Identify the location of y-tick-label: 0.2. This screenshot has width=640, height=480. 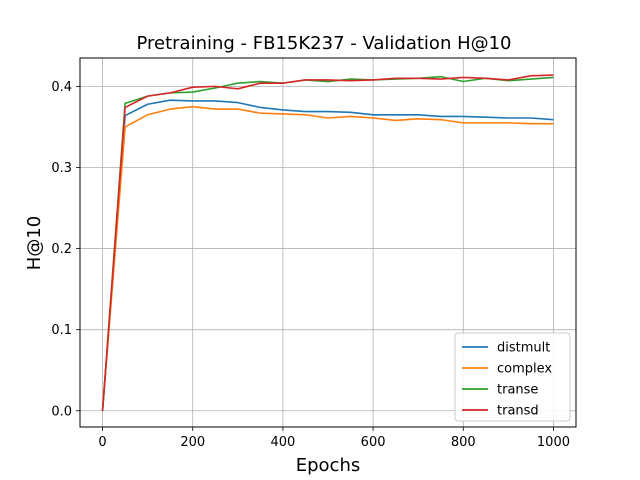
(61, 249).